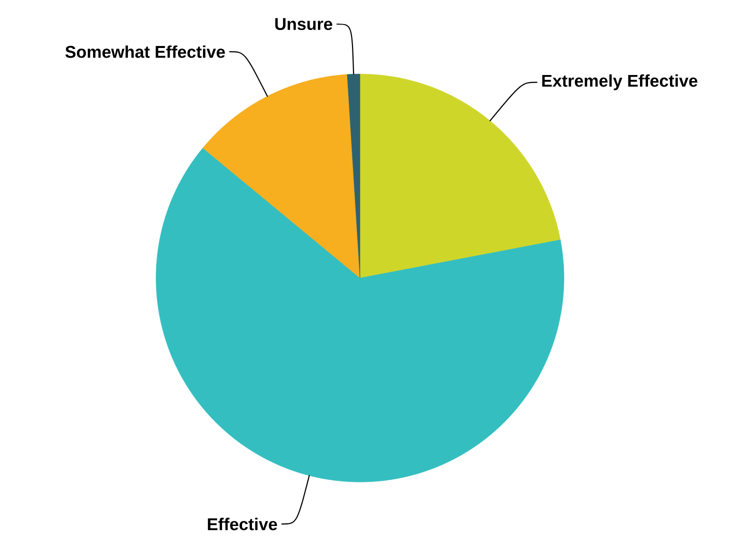  I want to click on slice-label: Somewhat Effective, so click(145, 51).